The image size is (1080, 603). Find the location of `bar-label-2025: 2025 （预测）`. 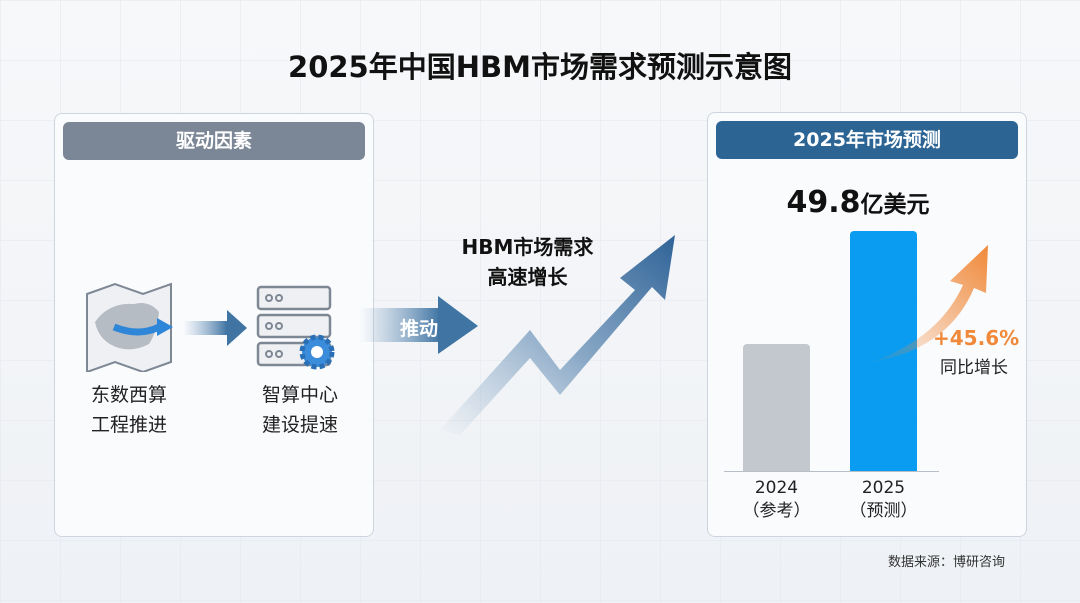

bar-label-2025: 2025 （预测） is located at coordinates (883, 499).